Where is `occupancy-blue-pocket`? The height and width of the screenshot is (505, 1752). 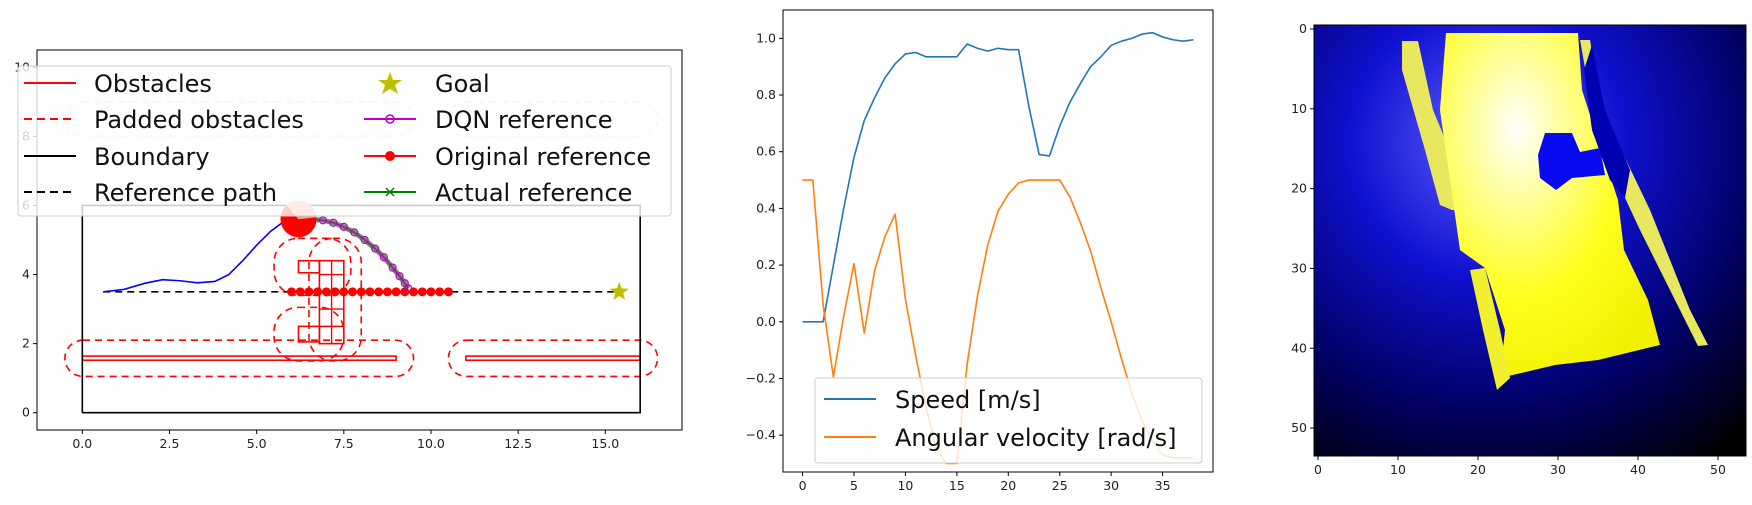 occupancy-blue-pocket is located at coordinates (1571, 161).